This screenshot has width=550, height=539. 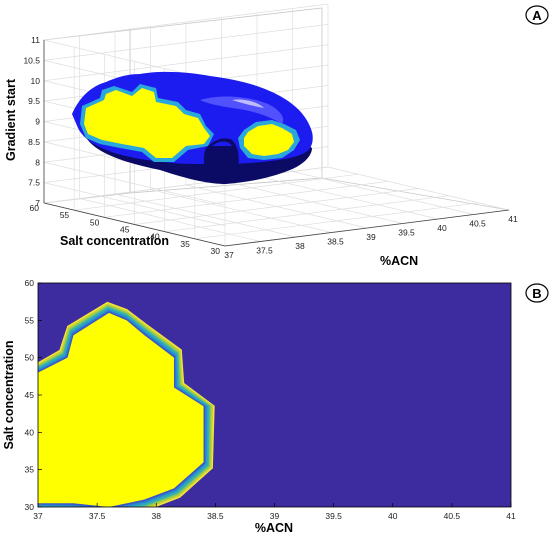 I want to click on surface-blob, so click(x=192, y=127).